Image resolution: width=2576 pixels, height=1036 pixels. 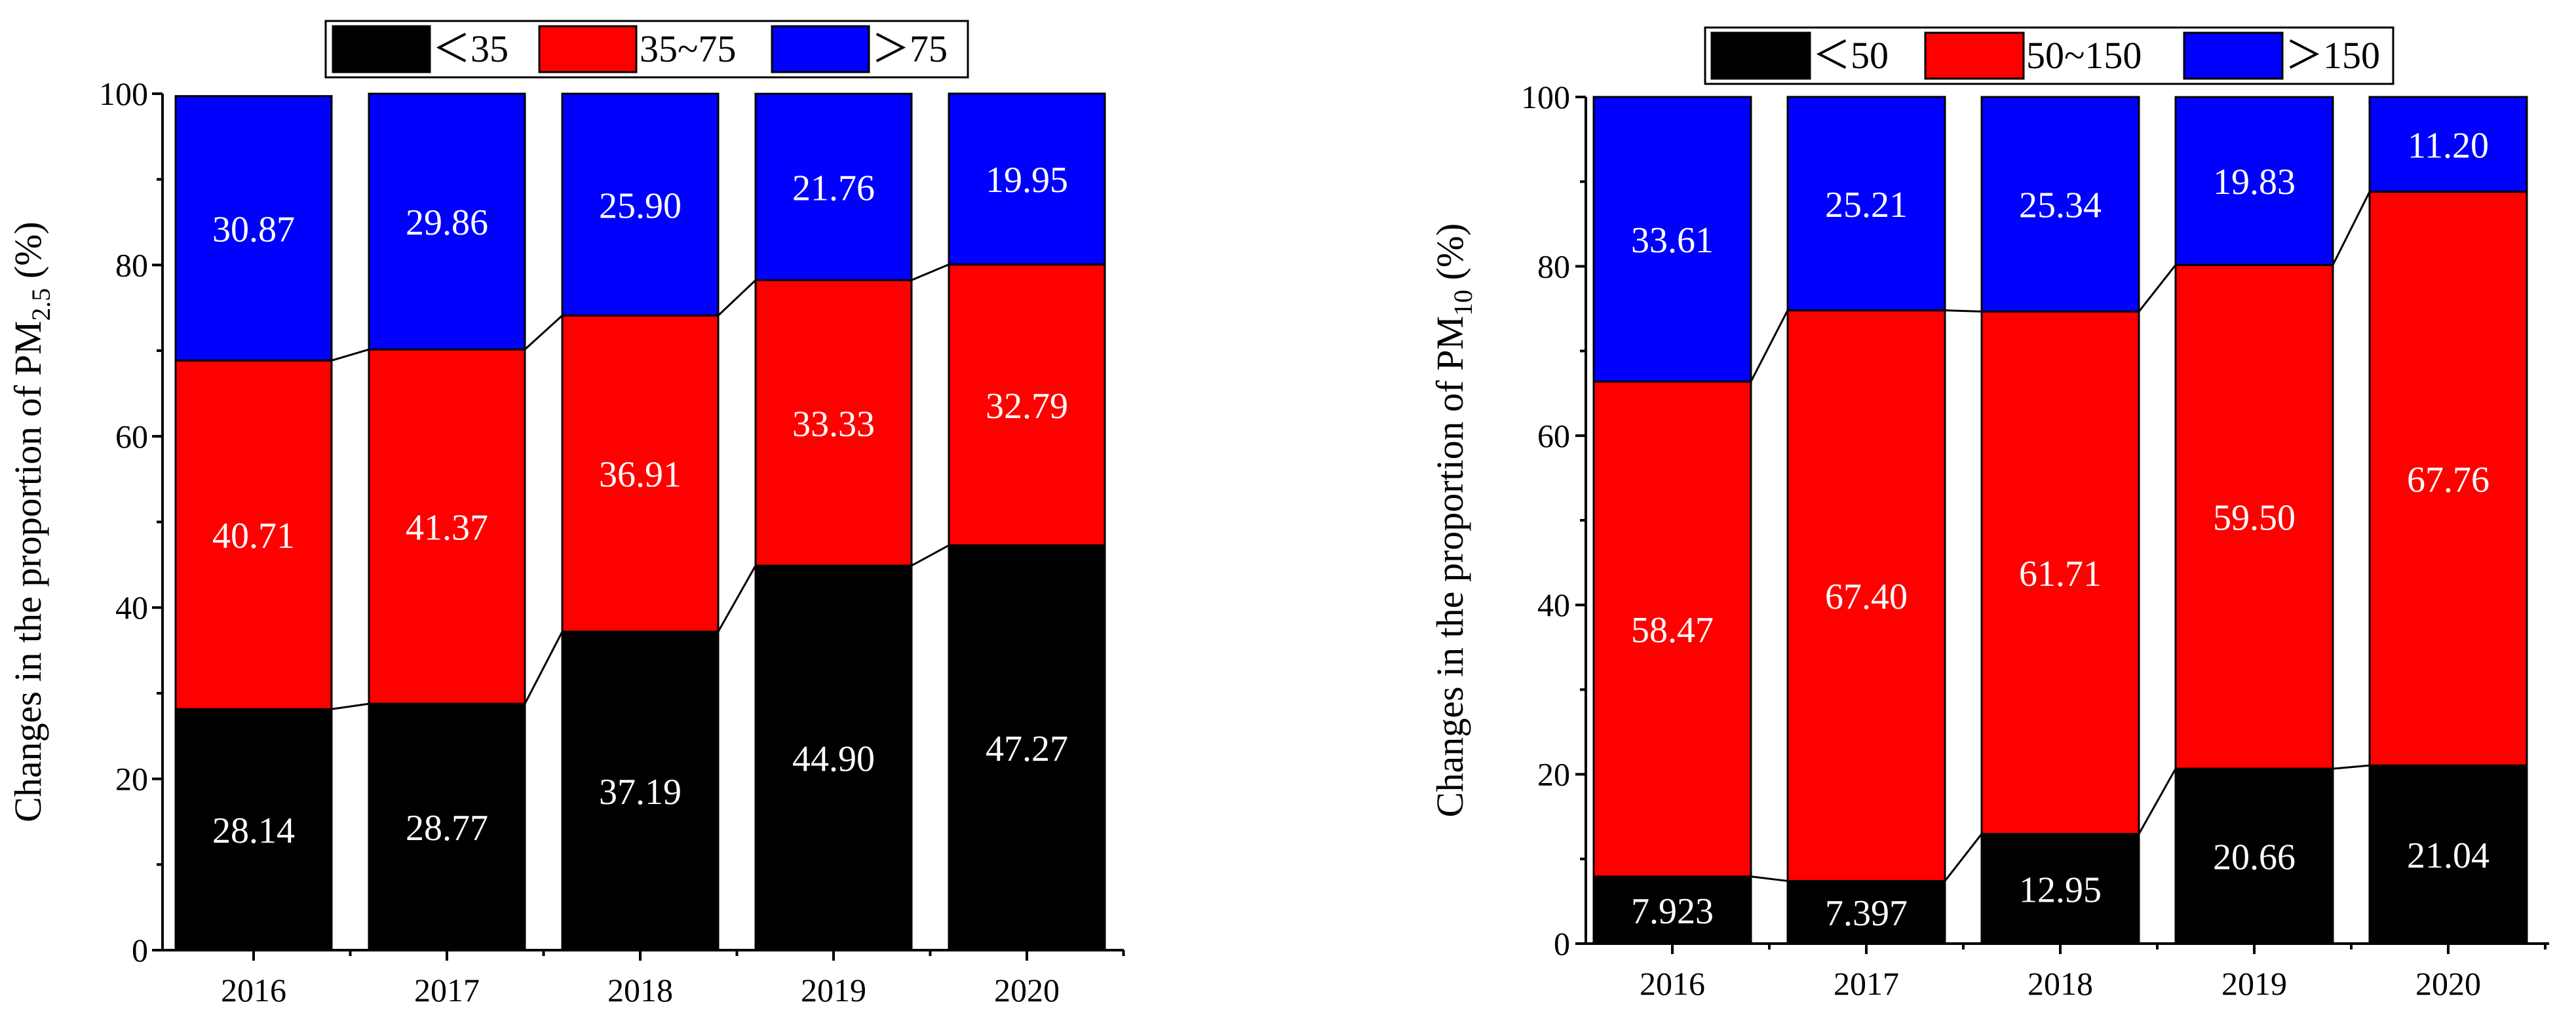 I want to click on data-label-2018-1: 37.19, so click(x=640, y=792).